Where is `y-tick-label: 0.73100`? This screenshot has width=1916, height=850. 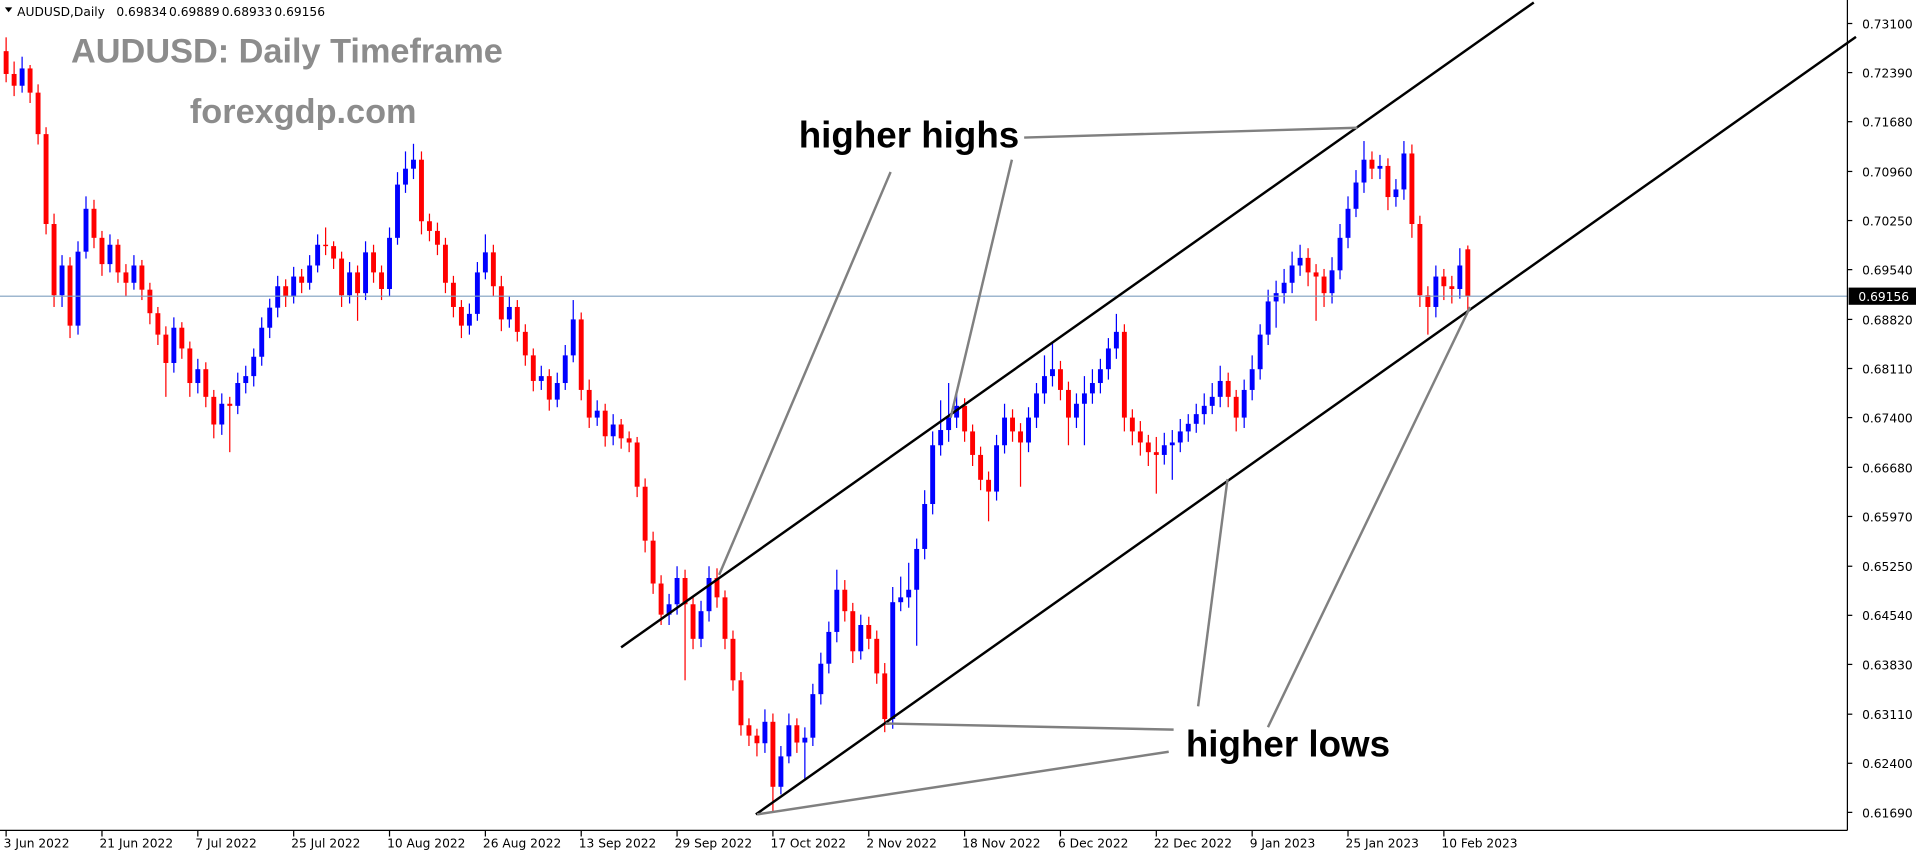
y-tick-label: 0.73100 is located at coordinates (1887, 24).